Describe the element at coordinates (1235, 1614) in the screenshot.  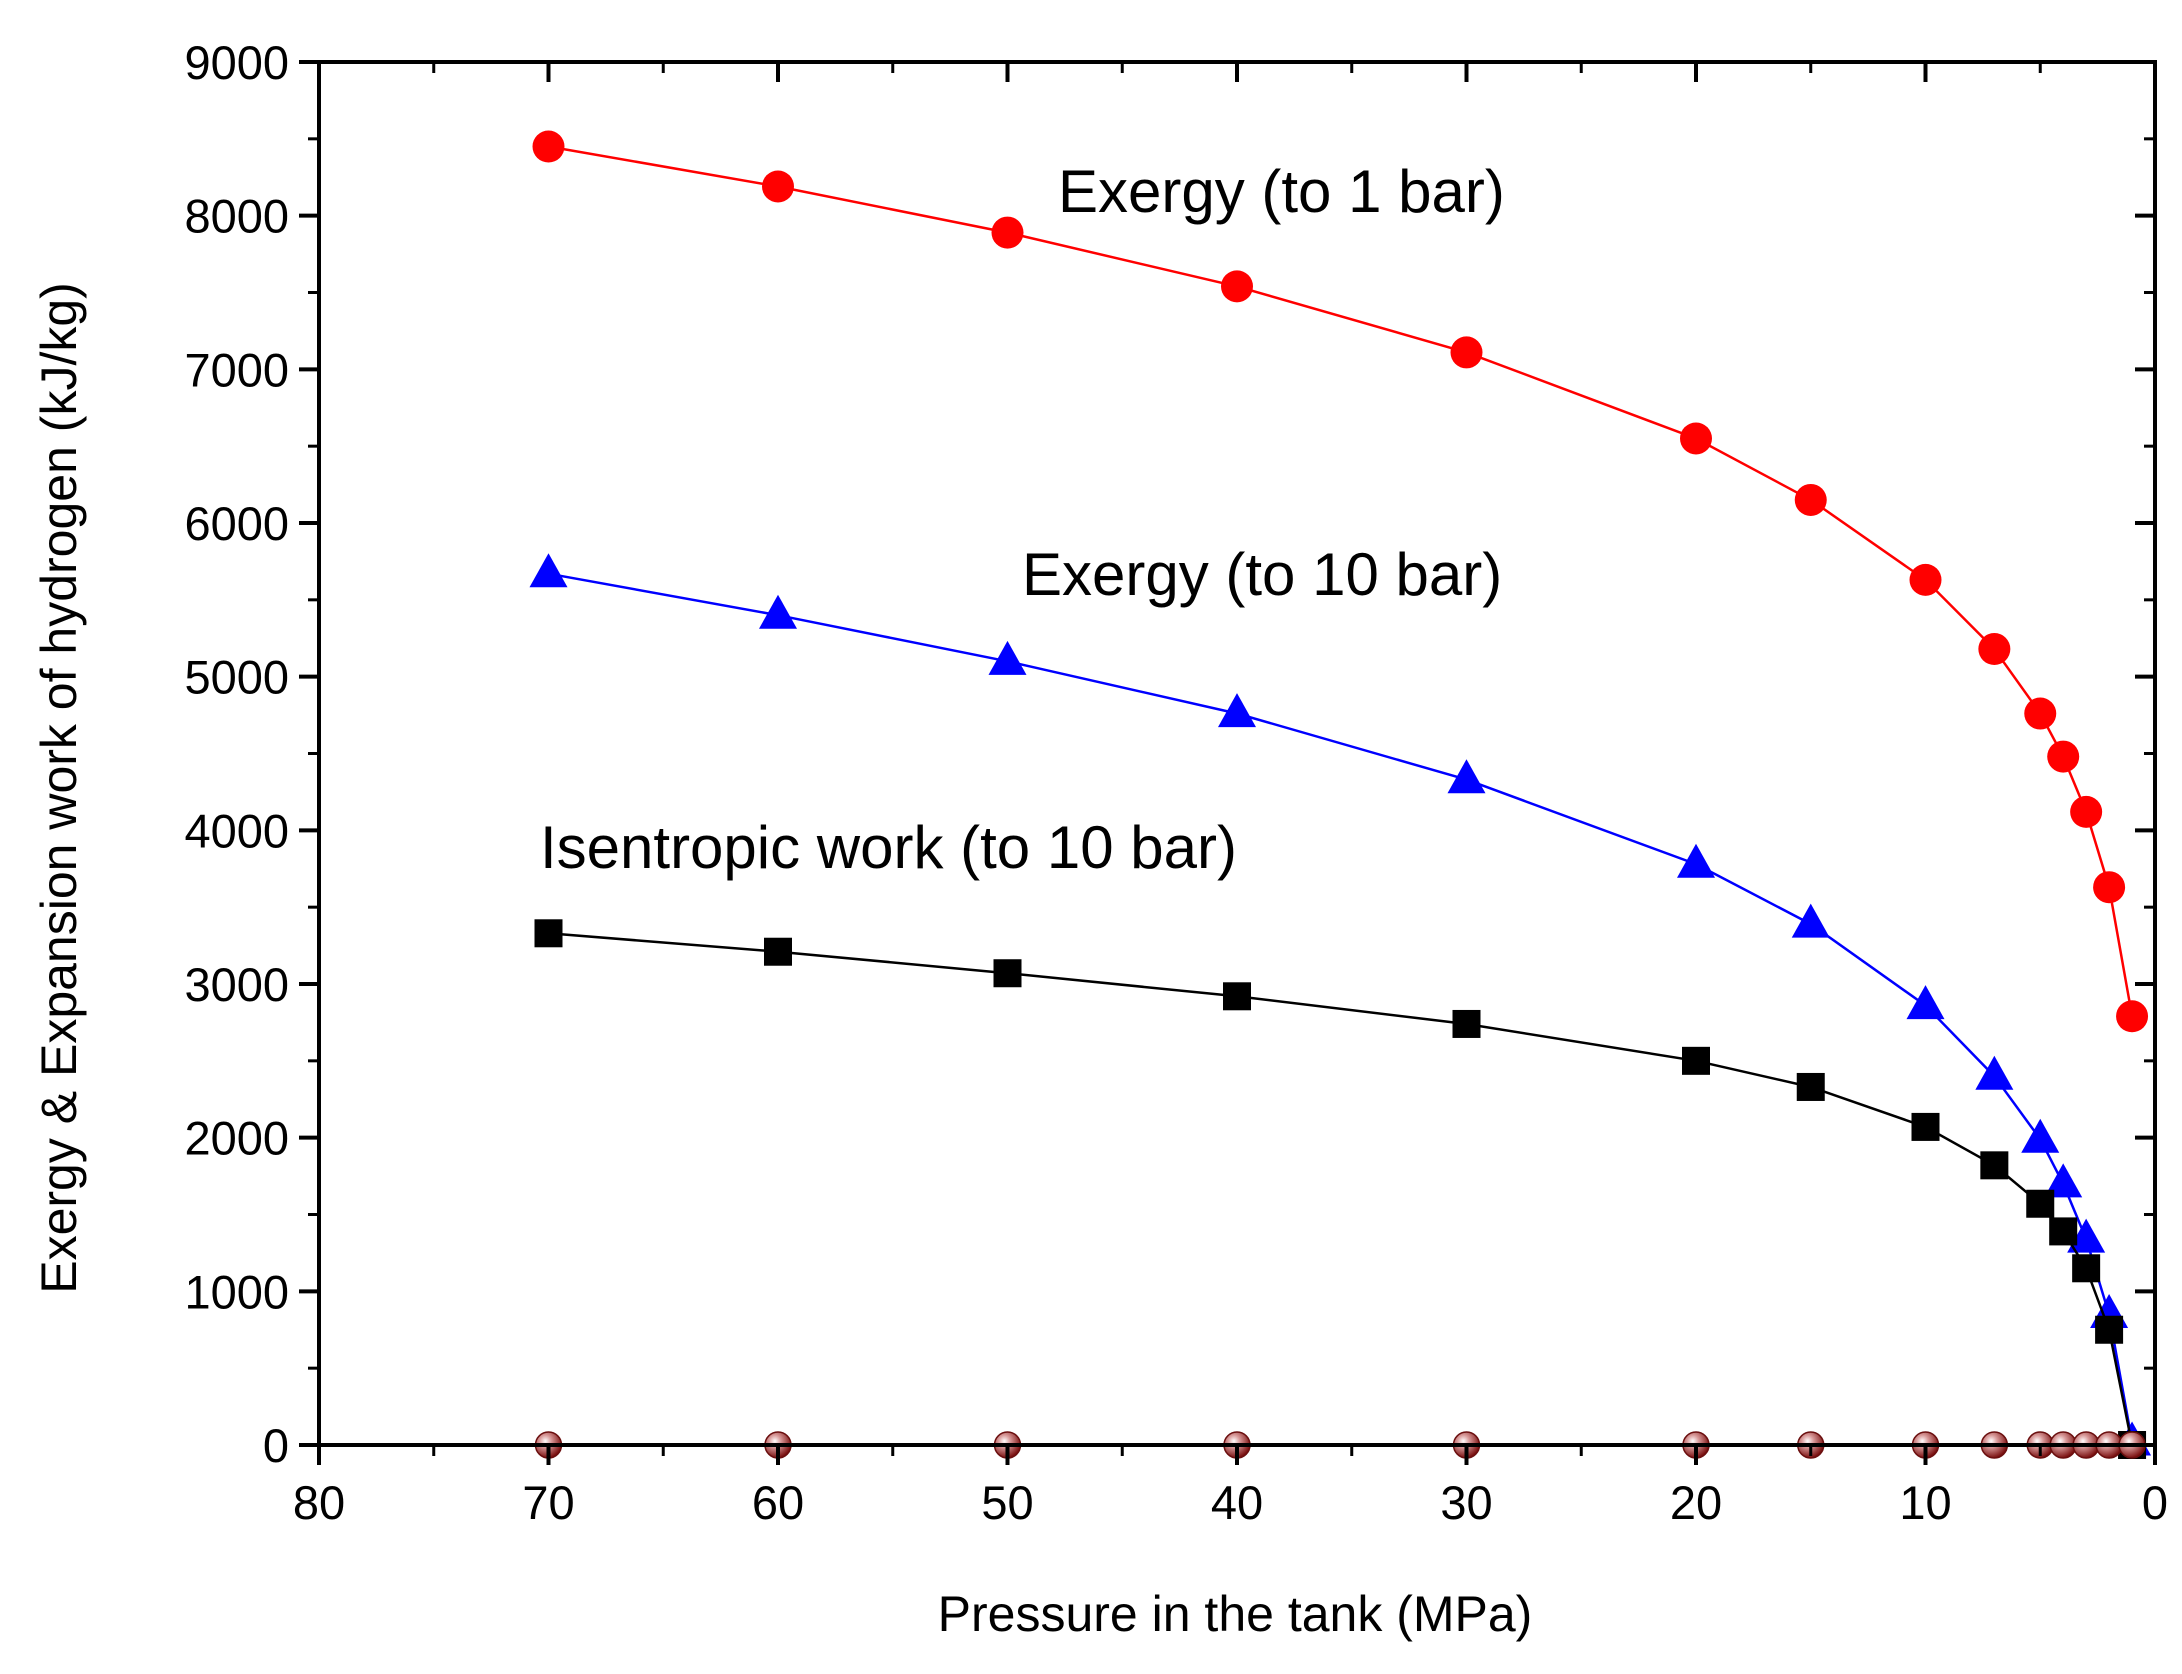
I see `x-axis-title: Pressure in the tank (MPa)` at that location.